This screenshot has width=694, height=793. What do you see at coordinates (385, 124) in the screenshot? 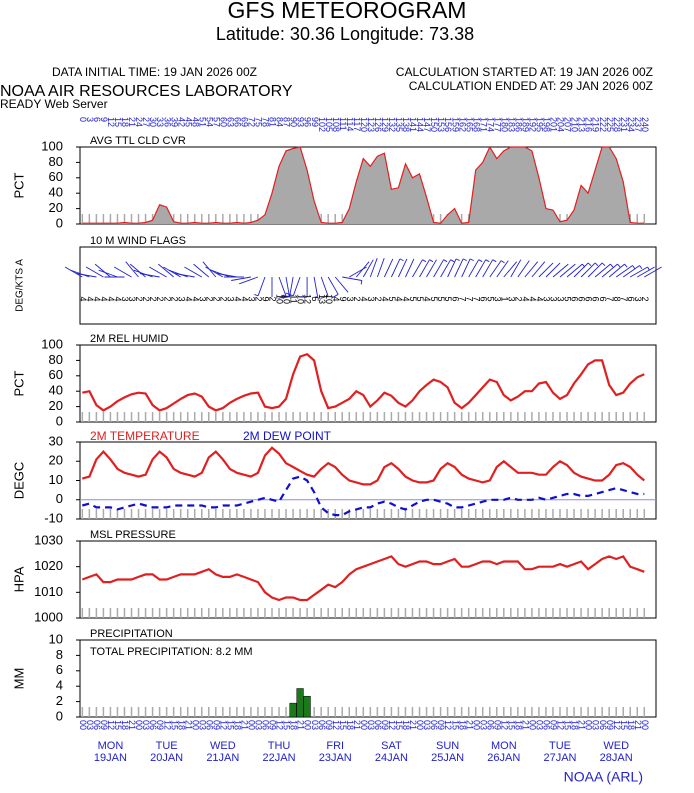
I see `forecast-hour-label: 129` at bounding box center [385, 124].